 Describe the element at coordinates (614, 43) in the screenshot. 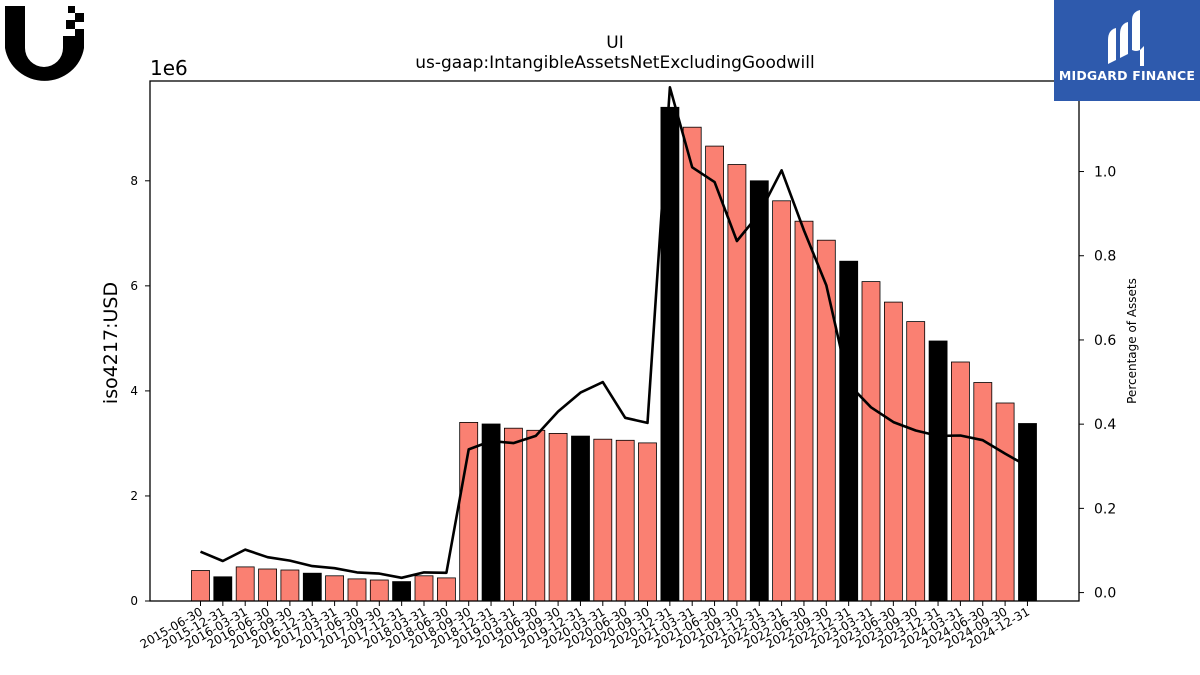

I see `chart-title: UI` at that location.